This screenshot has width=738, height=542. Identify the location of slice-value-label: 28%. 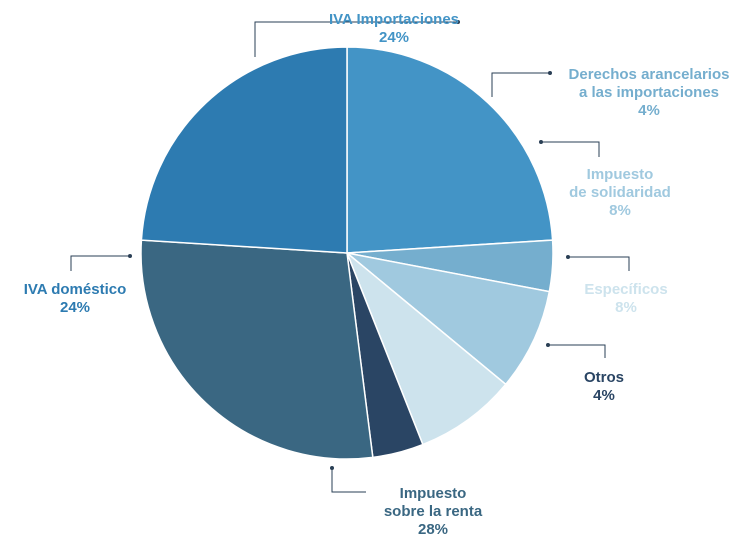
(433, 529).